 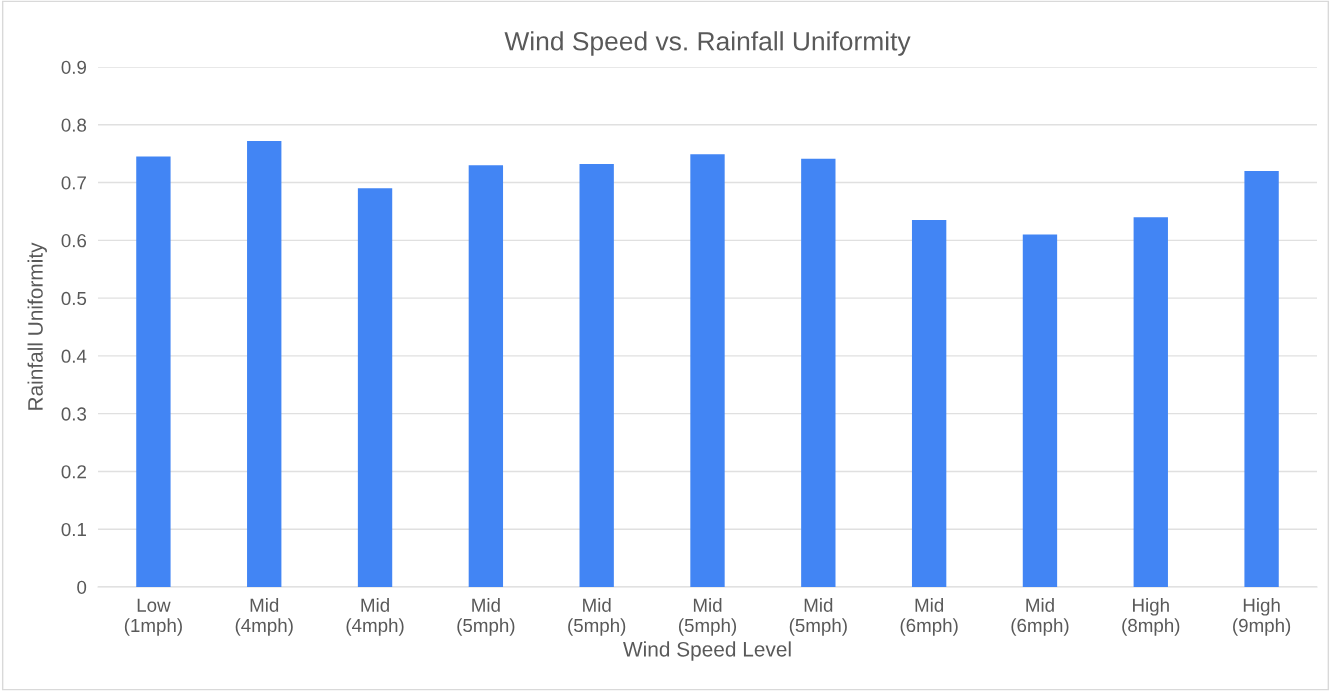 What do you see at coordinates (74, 414) in the screenshot?
I see `y-tick-label: 0.3` at bounding box center [74, 414].